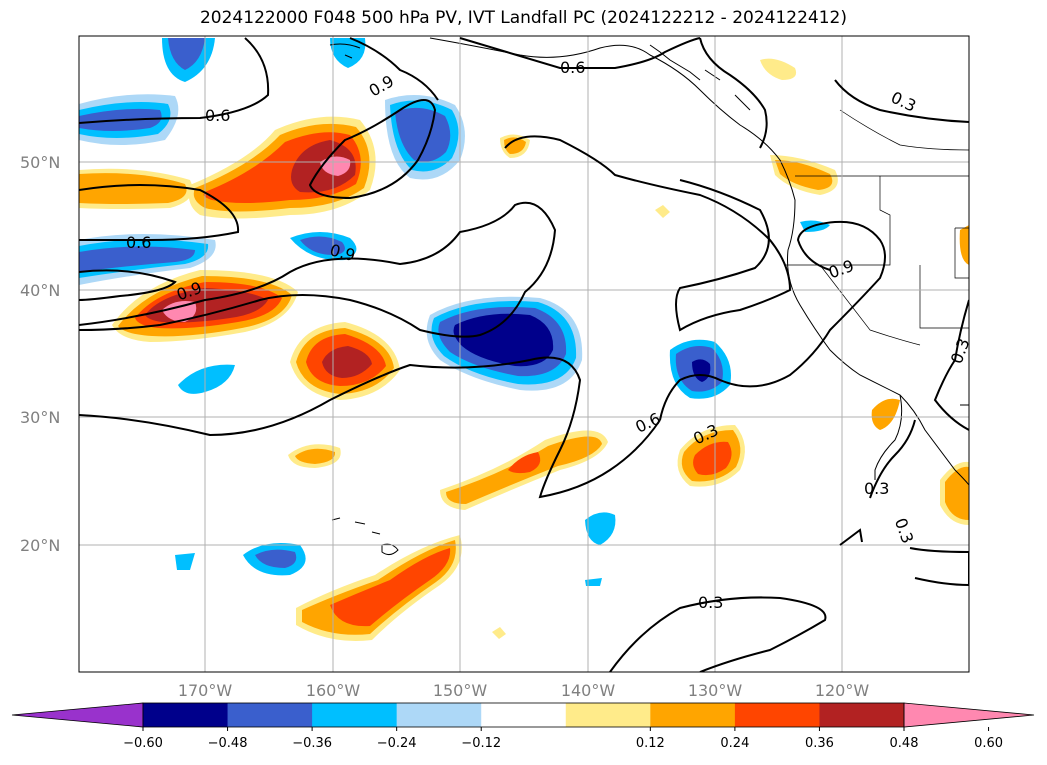 The image size is (1047, 765). I want to click on warm-patch-south, so click(379, 588).